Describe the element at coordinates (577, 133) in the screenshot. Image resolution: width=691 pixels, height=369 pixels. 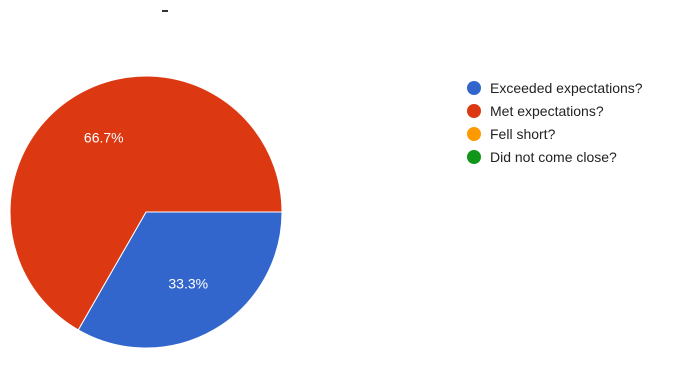
I see `legend-item-fell-short: Fell short?` at that location.